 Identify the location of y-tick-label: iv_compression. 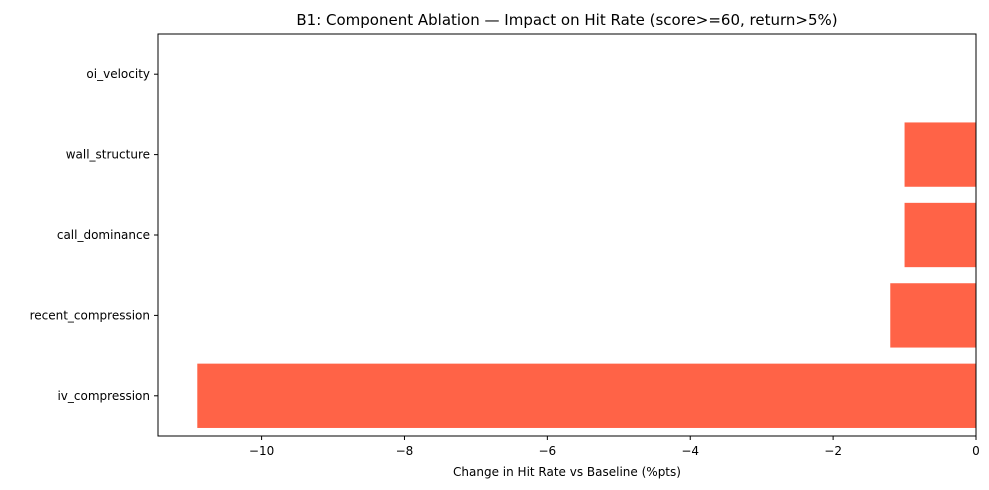
(103, 396).